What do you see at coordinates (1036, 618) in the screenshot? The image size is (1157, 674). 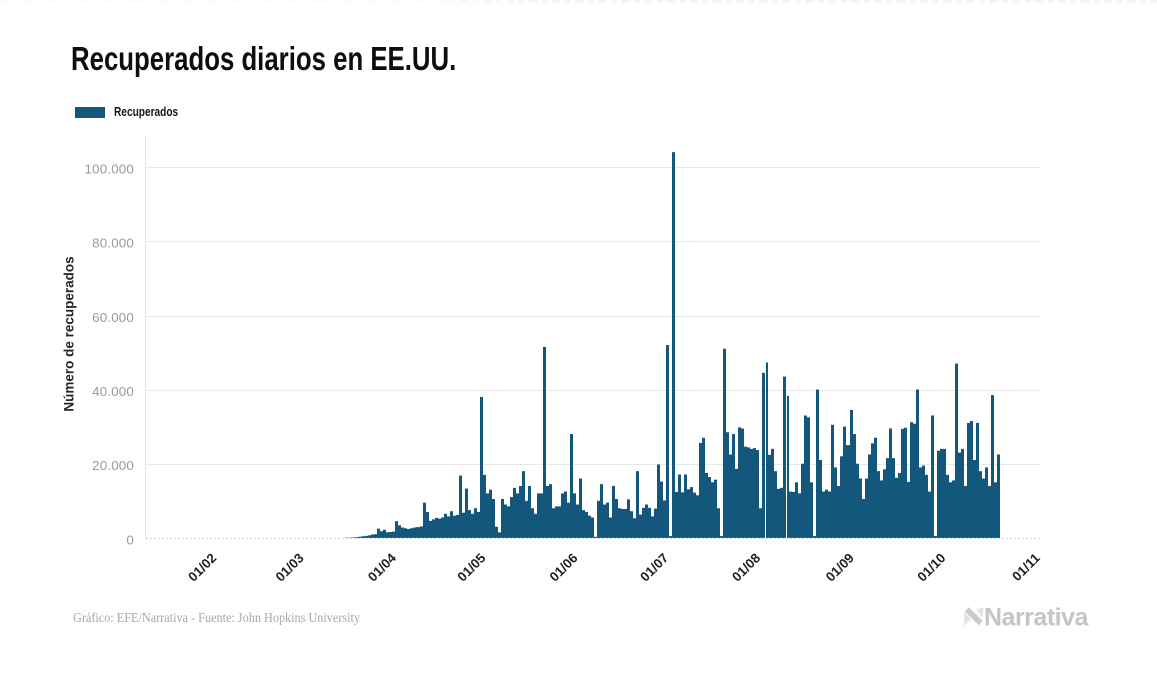 I see `svg-text: Narrativa` at bounding box center [1036, 618].